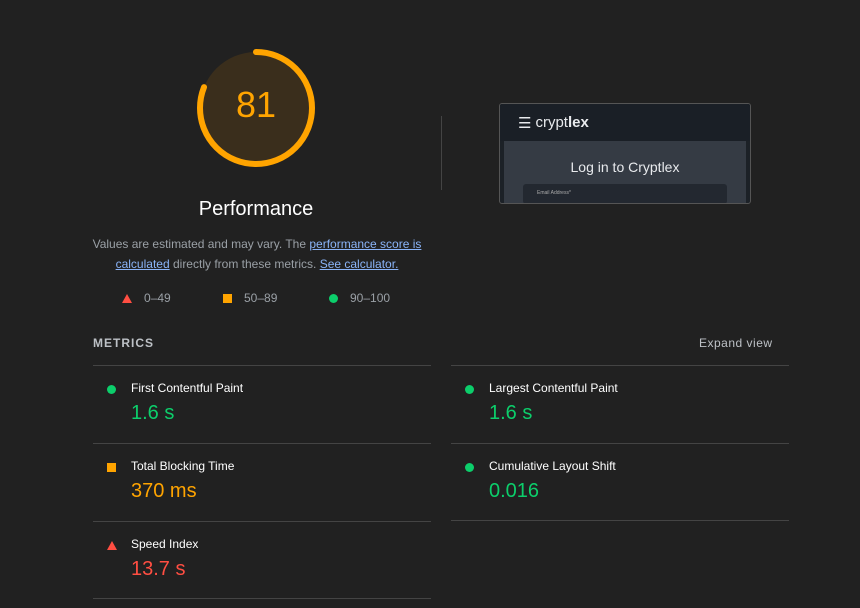  I want to click on performance-score: 81, so click(256, 104).